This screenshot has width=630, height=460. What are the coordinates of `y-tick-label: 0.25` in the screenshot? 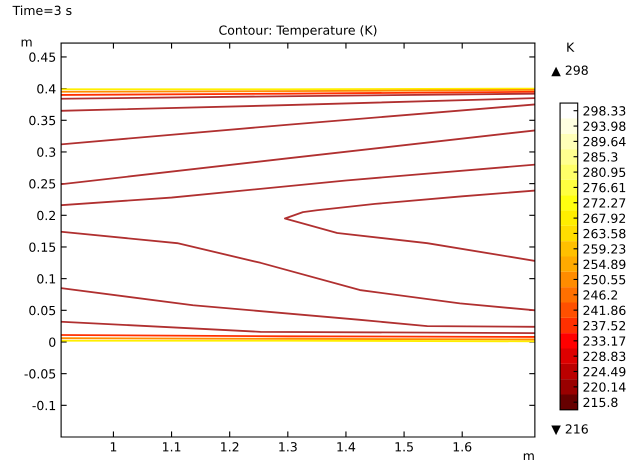 It's located at (42, 184).